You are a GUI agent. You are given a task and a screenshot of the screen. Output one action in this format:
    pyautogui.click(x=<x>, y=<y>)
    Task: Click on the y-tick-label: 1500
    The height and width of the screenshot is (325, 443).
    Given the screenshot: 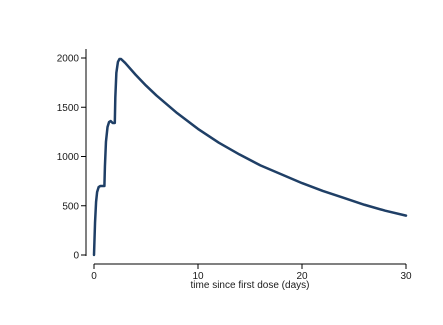 What is the action you would take?
    pyautogui.click(x=68, y=108)
    